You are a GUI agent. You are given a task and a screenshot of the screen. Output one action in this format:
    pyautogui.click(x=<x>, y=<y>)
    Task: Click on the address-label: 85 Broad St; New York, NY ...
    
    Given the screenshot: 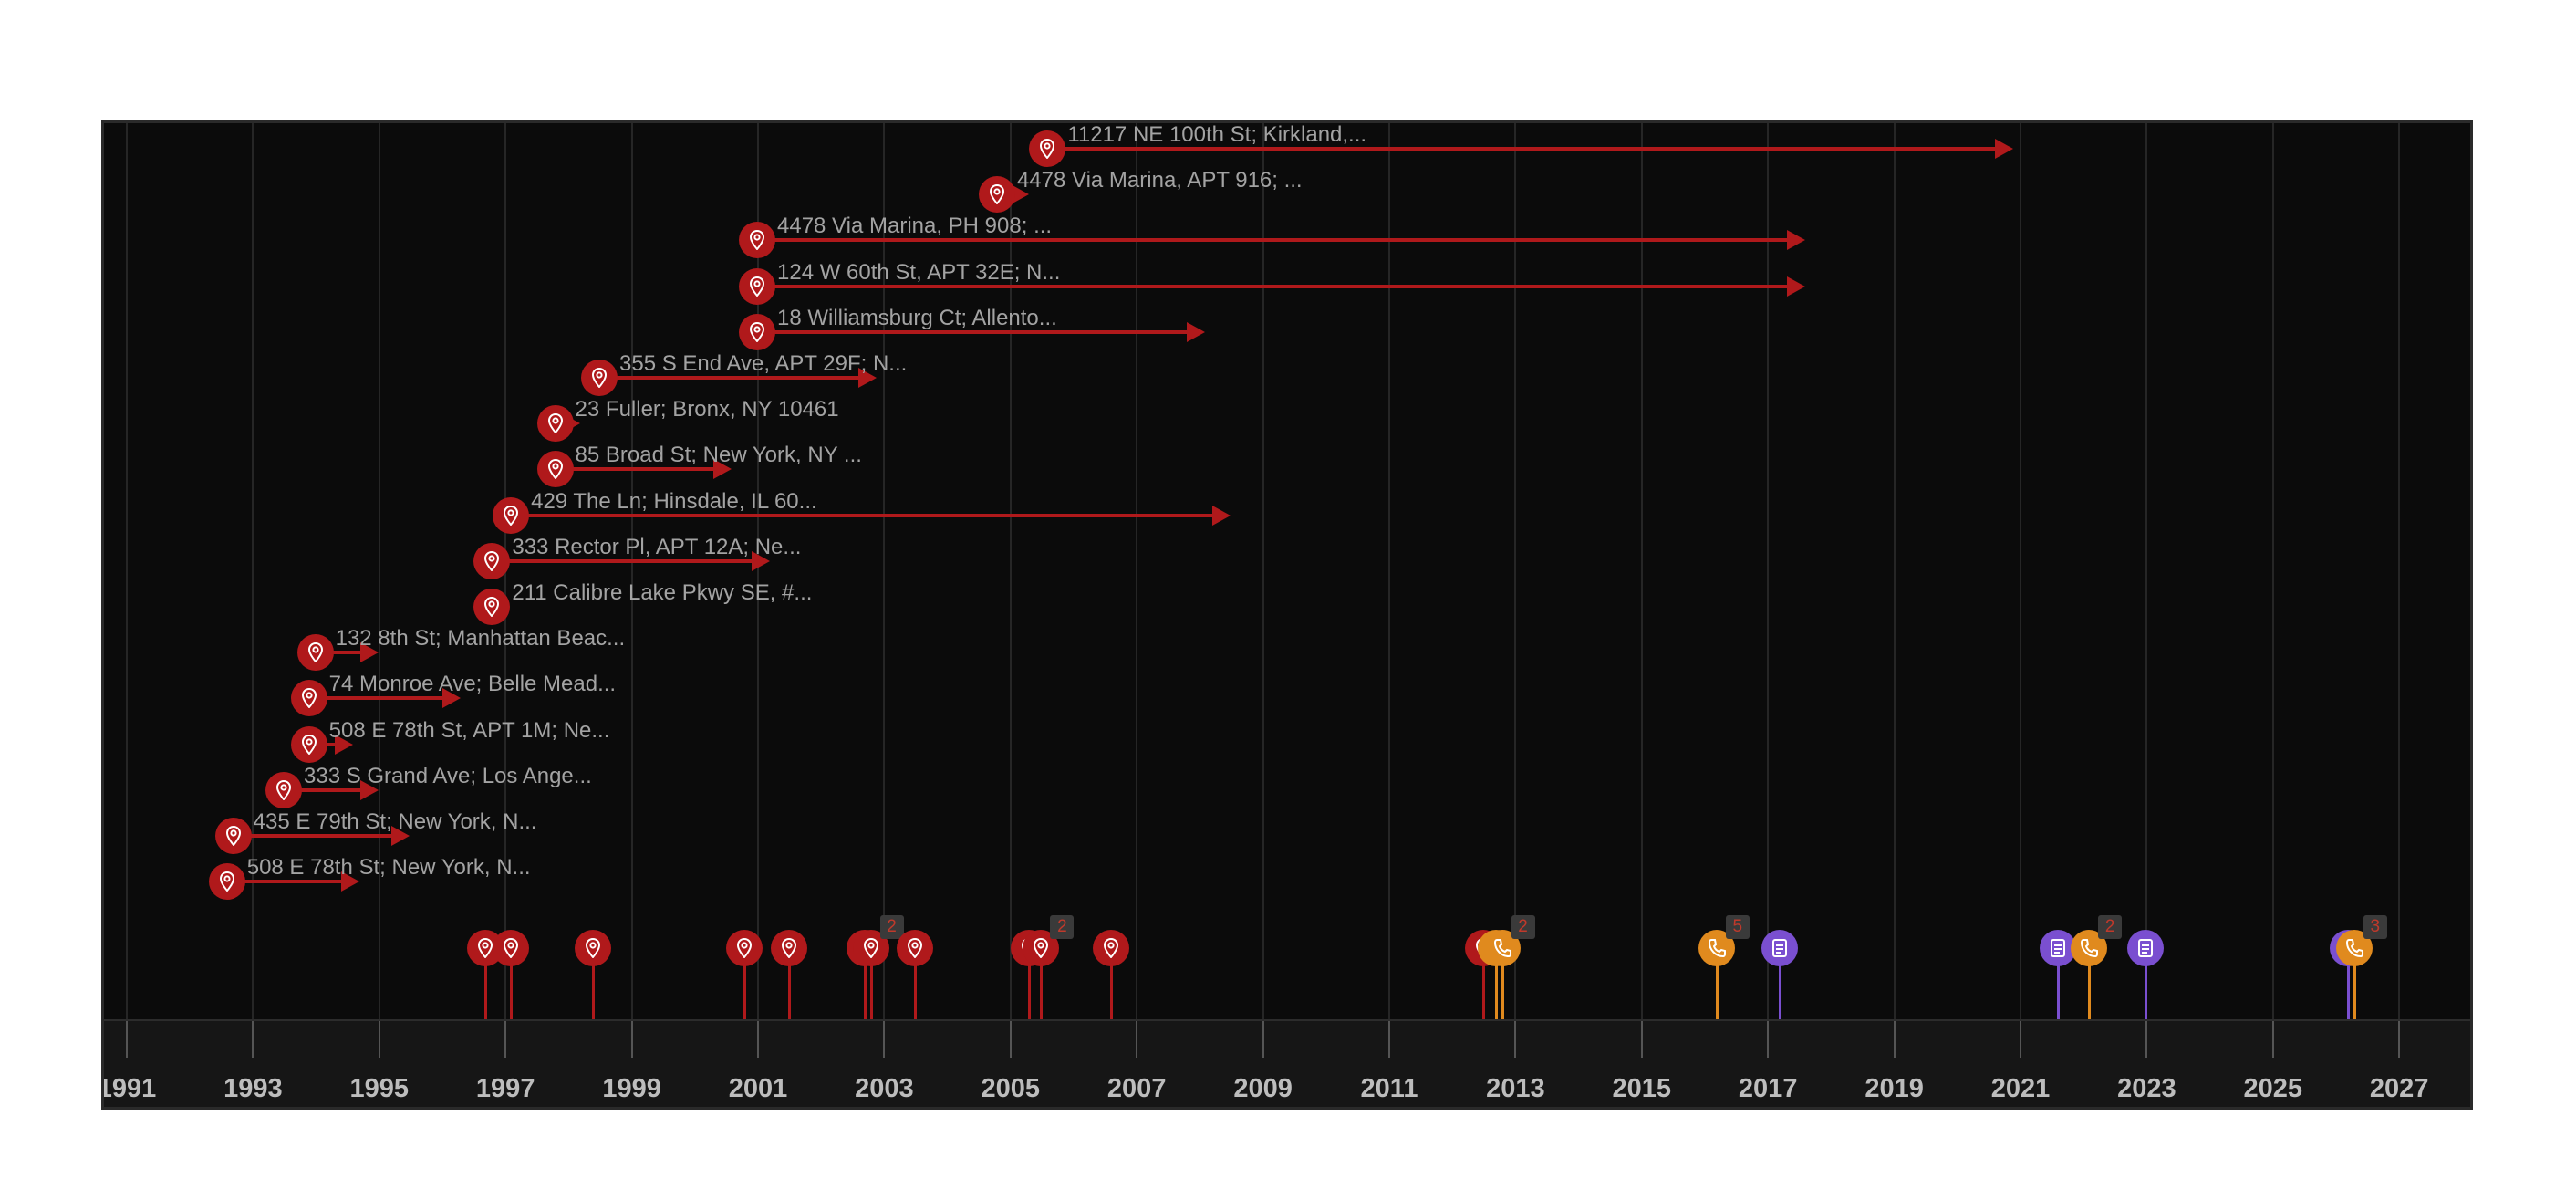 What is the action you would take?
    pyautogui.click(x=718, y=455)
    